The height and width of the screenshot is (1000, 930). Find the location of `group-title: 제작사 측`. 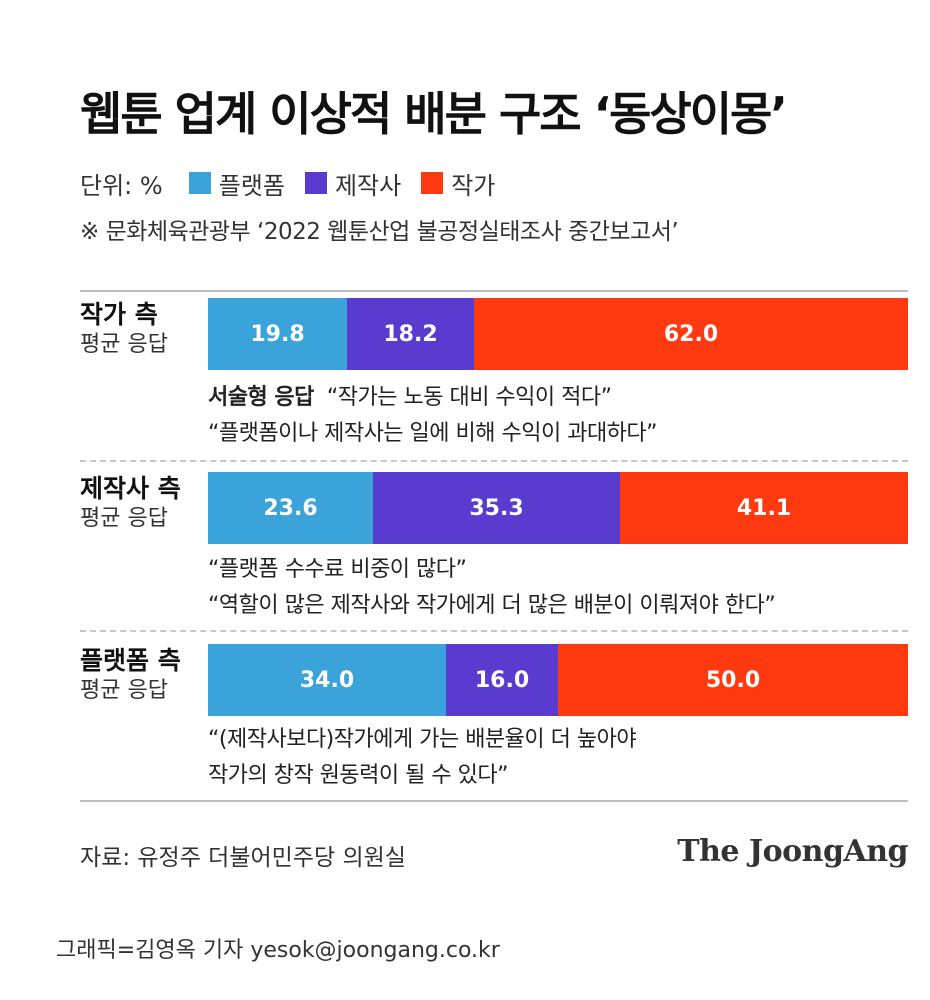

group-title: 제작사 측 is located at coordinates (130, 488).